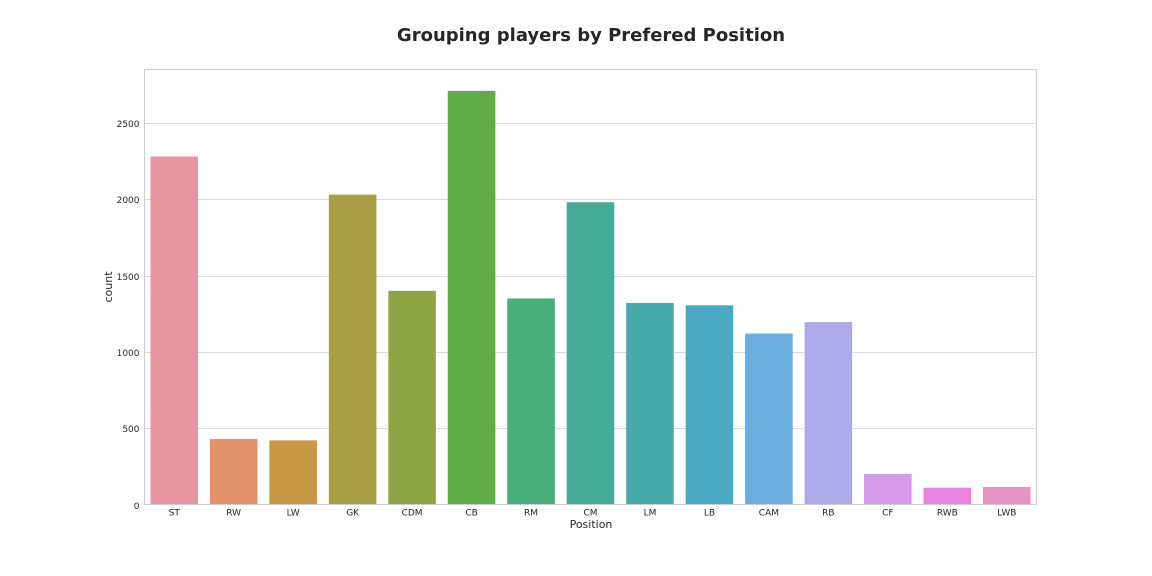  Describe the element at coordinates (709, 514) in the screenshot. I see `x-tick-label: LB` at that location.